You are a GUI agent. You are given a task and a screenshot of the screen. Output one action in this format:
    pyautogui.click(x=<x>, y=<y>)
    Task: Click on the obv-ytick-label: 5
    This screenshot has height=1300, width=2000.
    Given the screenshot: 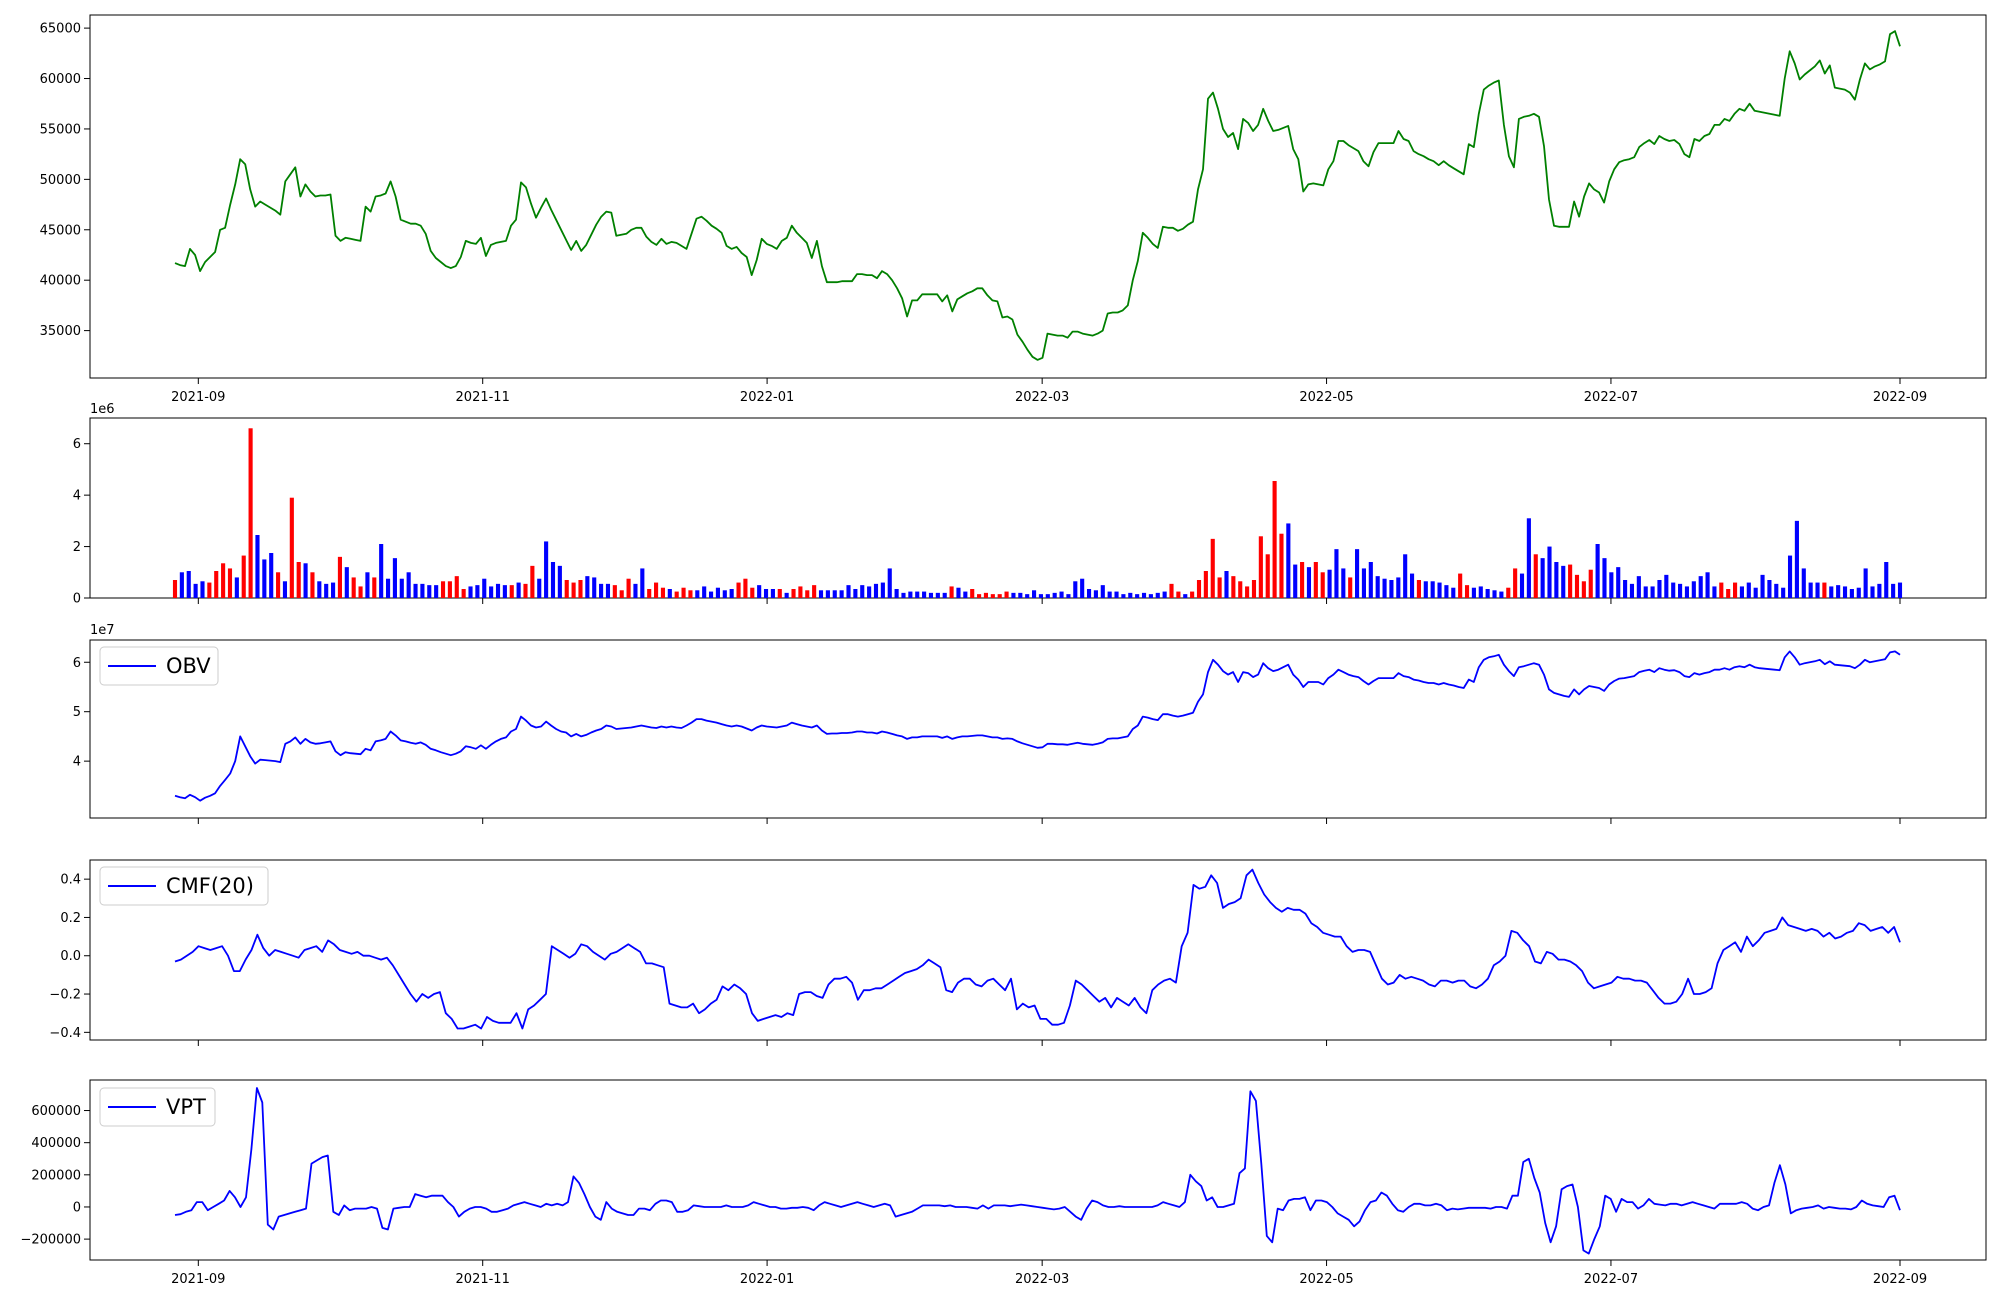 What is the action you would take?
    pyautogui.click(x=77, y=712)
    